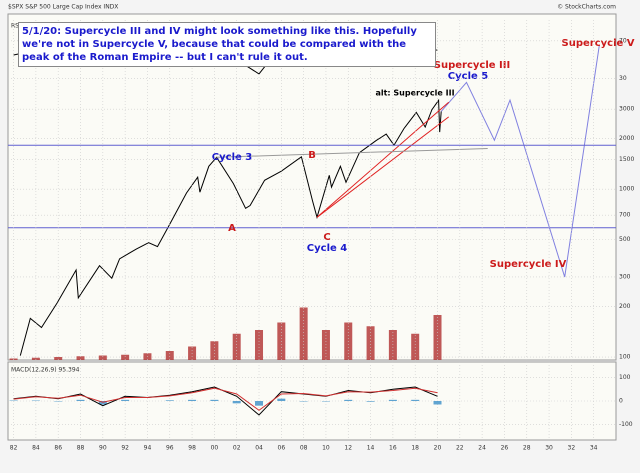 The width and height of the screenshot is (640, 473). Describe the element at coordinates (232, 157) in the screenshot. I see `annotation: Cycle 3` at that location.